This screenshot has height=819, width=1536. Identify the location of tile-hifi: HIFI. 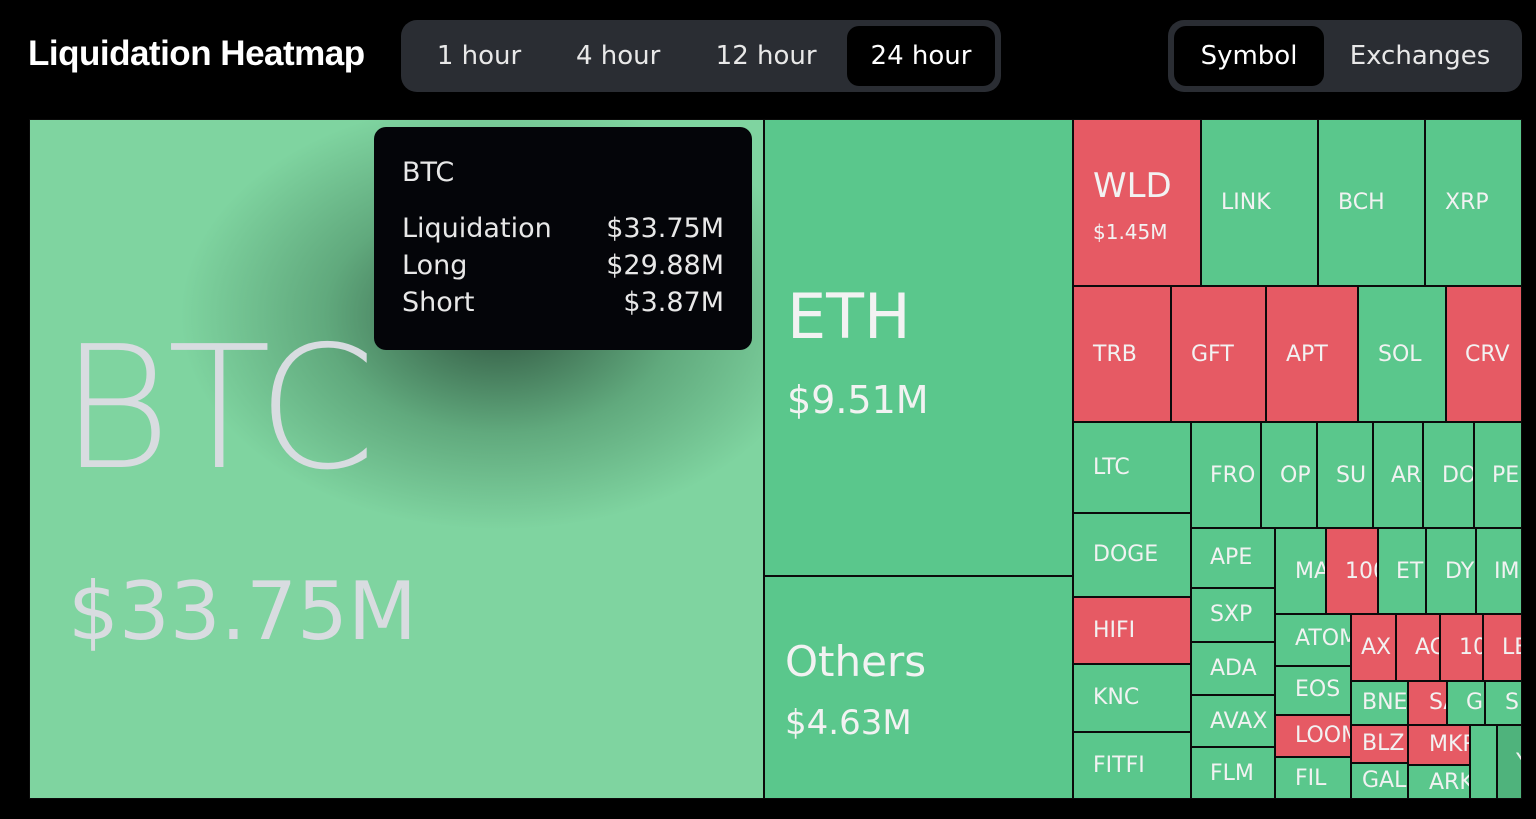
(1132, 630).